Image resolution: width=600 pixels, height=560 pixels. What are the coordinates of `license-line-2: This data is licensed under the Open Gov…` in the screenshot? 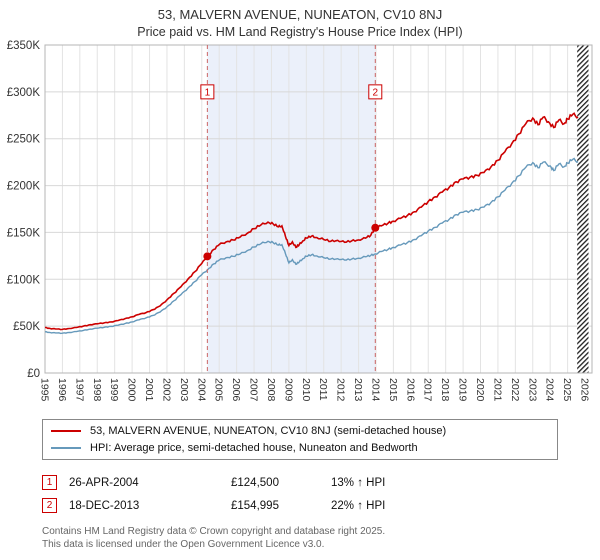 It's located at (183, 544).